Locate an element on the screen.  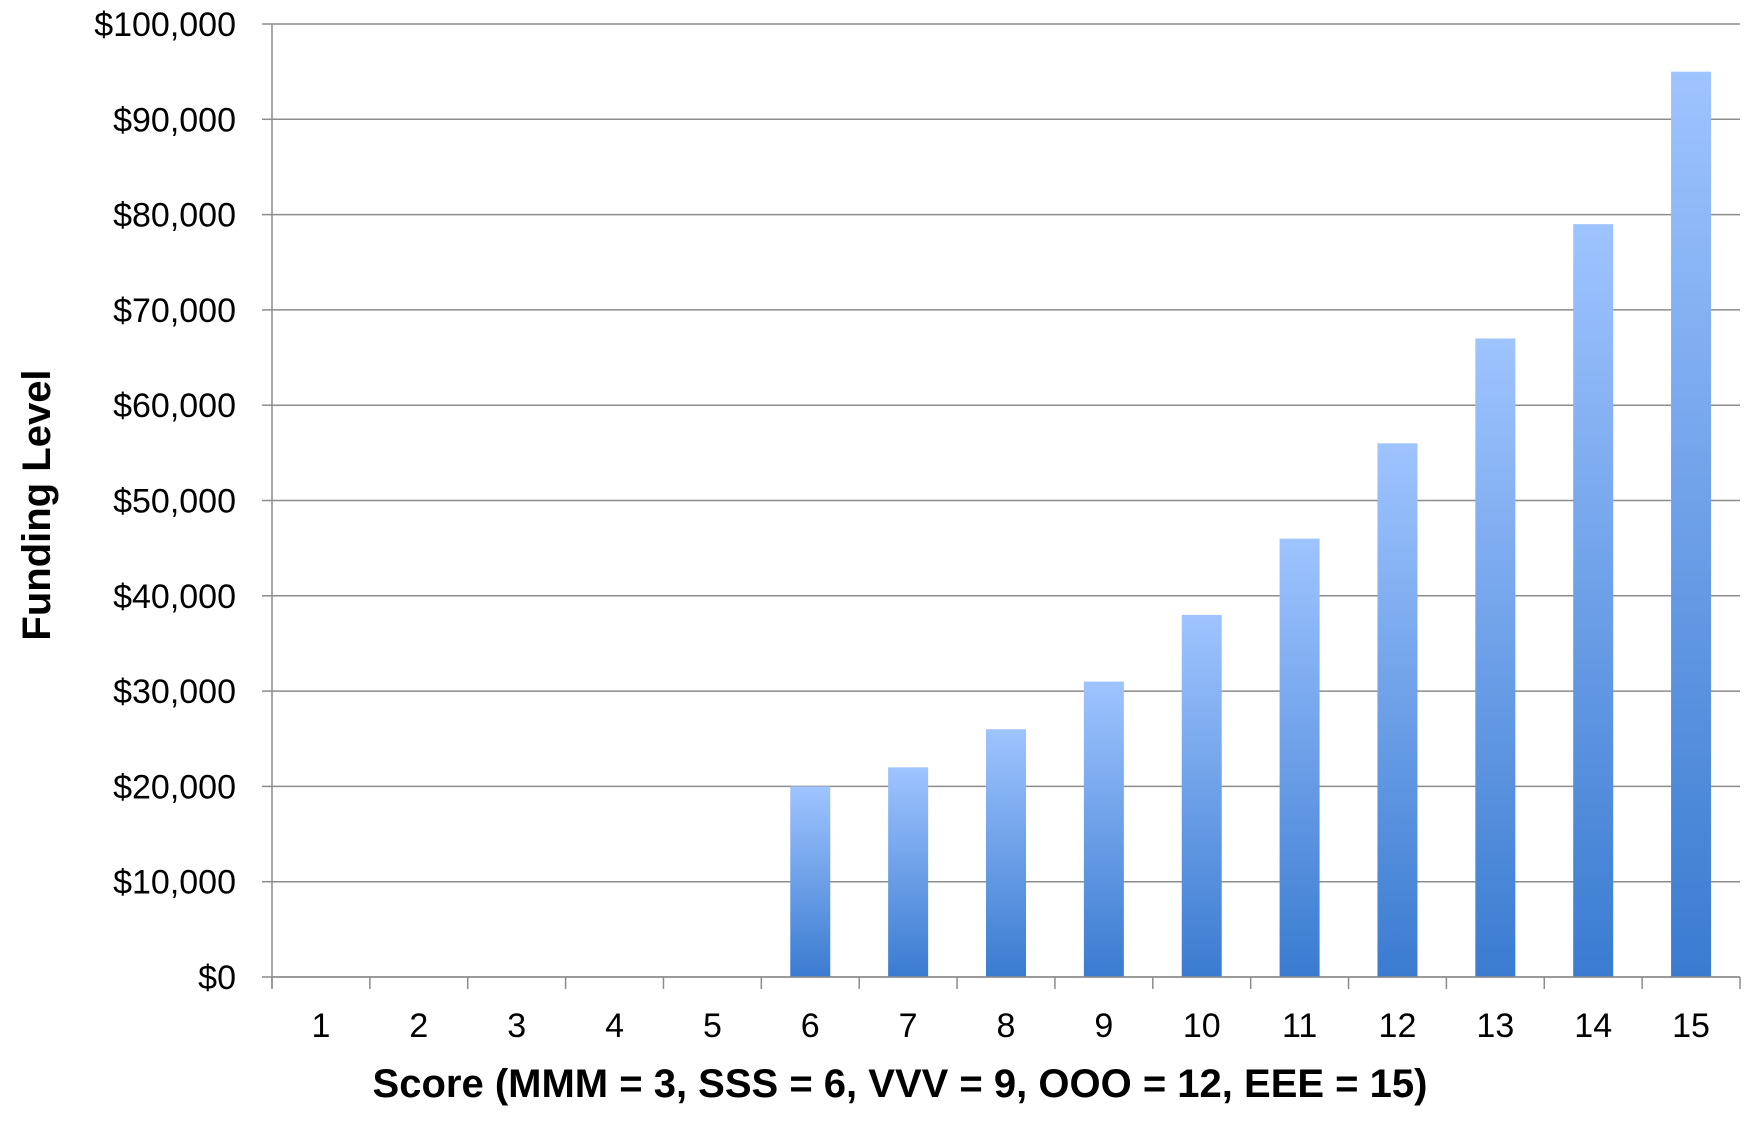
y-tick-label: $70,000 is located at coordinates (174, 311).